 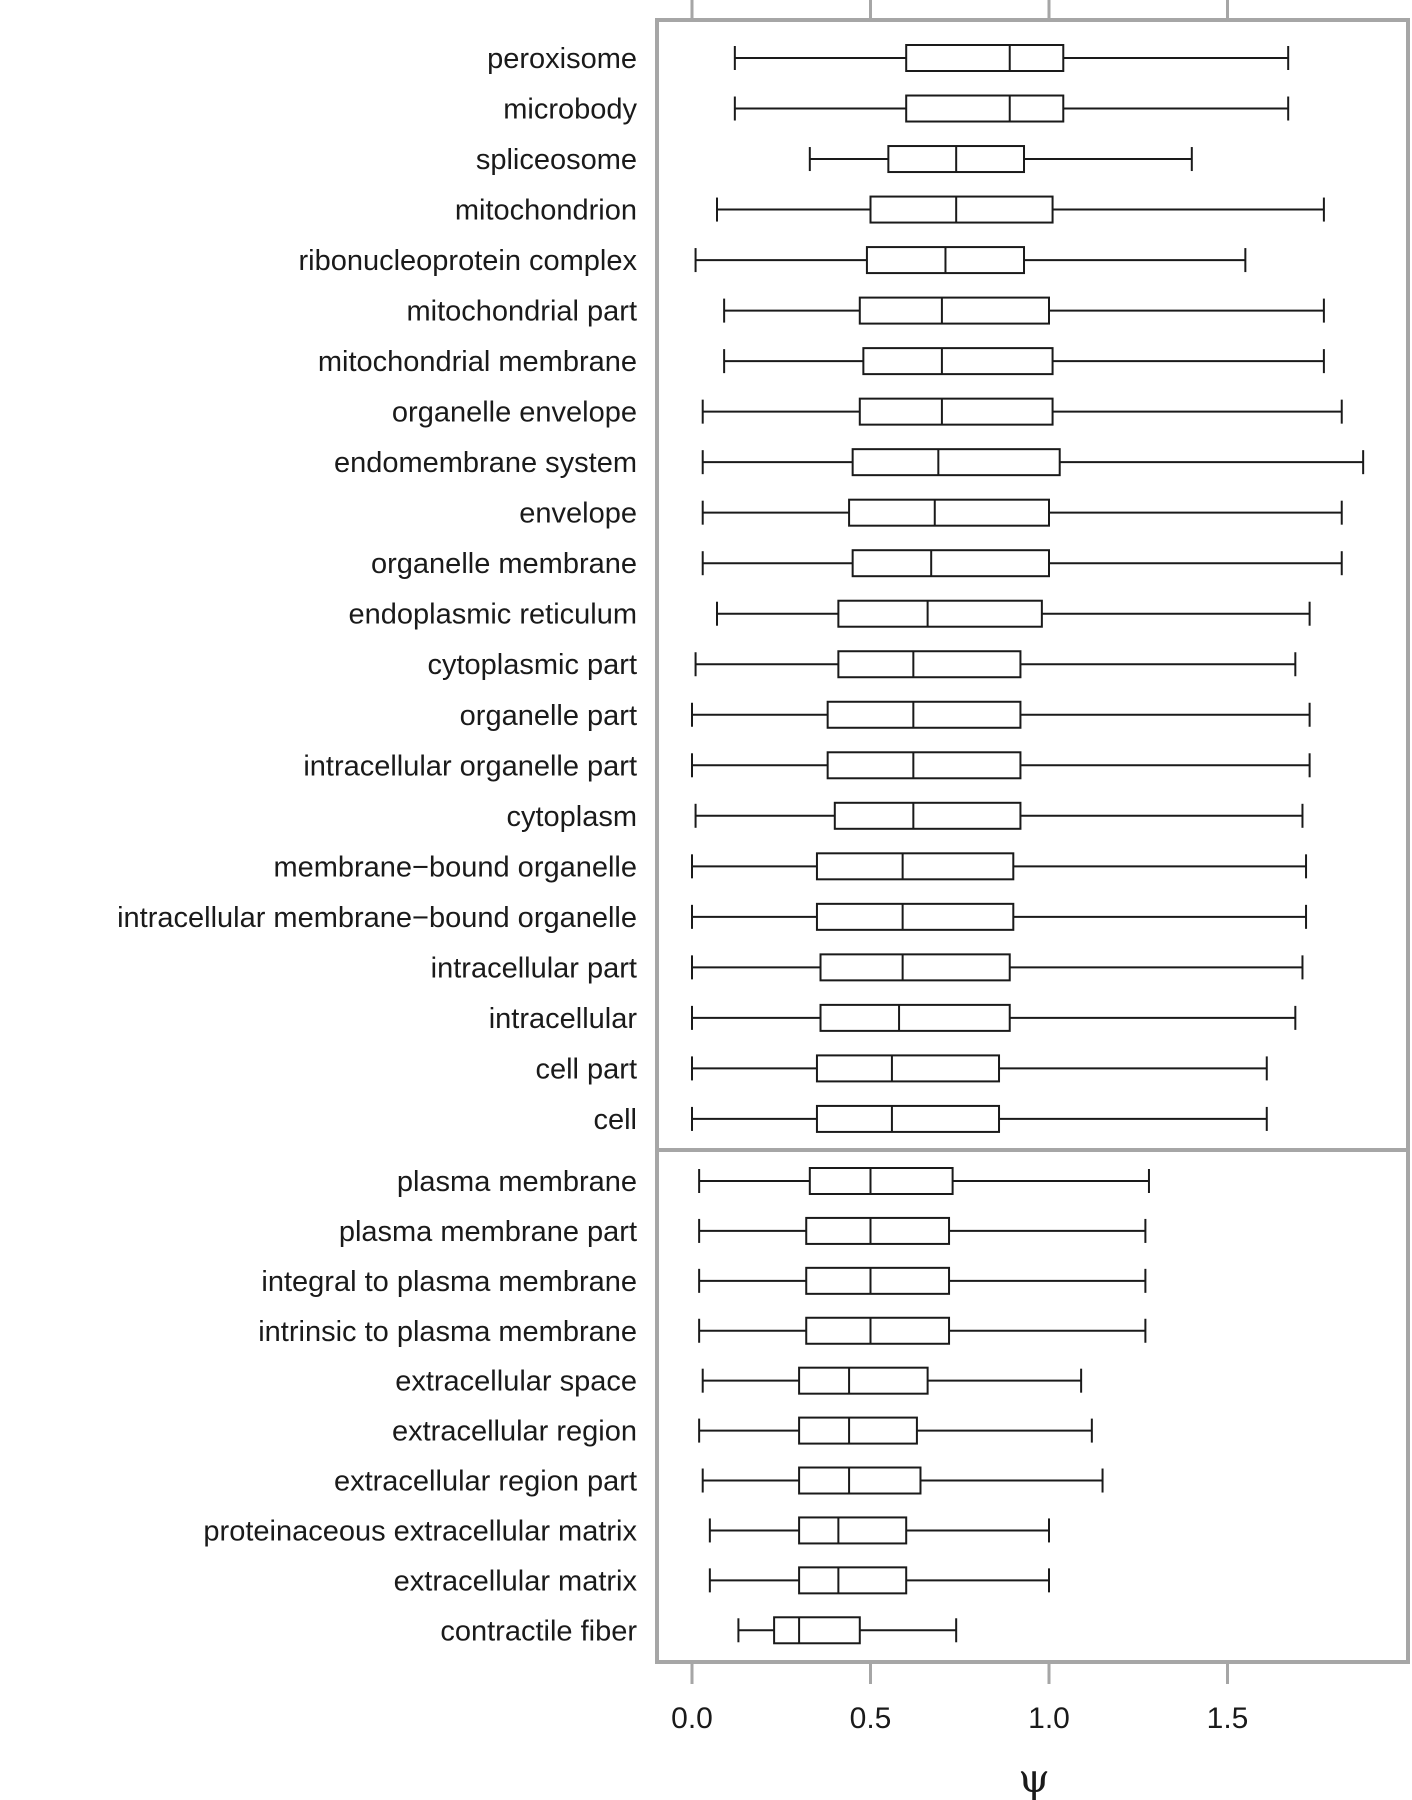 What do you see at coordinates (556, 160) in the screenshot?
I see `category-label: spliceosome` at bounding box center [556, 160].